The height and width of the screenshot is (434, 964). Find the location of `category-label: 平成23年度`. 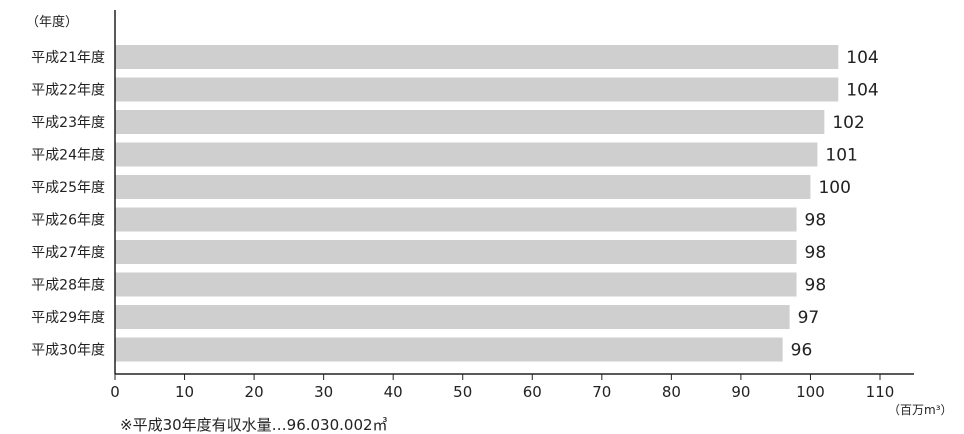

category-label: 平成23年度 is located at coordinates (68, 123).